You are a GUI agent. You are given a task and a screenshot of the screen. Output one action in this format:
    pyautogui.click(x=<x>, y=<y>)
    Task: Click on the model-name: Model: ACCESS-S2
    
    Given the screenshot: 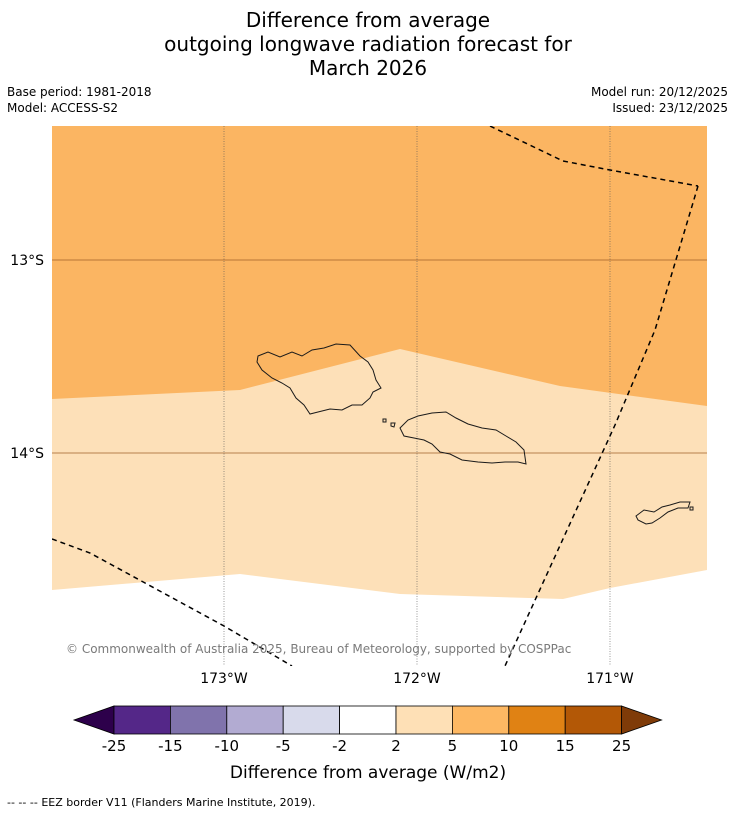 What is the action you would take?
    pyautogui.click(x=63, y=108)
    